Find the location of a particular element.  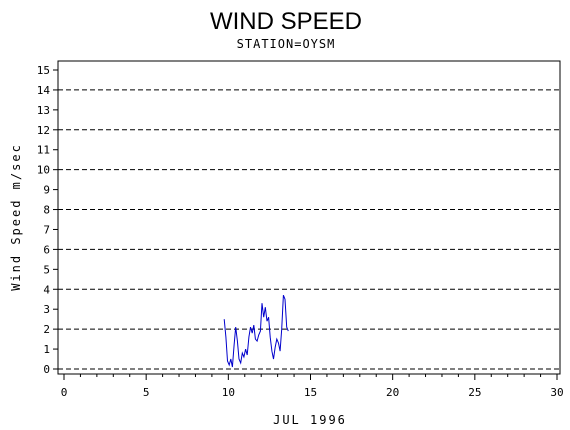

y-tick-label: 0 is located at coordinates (46, 369).